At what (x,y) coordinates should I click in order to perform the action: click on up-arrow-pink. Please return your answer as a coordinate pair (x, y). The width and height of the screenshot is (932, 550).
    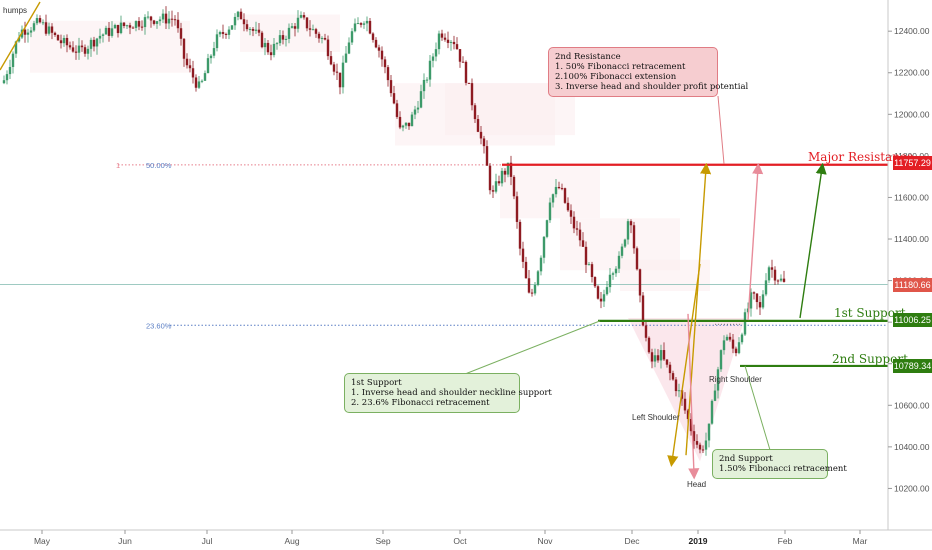
    Looking at the image, I should click on (755, 241).